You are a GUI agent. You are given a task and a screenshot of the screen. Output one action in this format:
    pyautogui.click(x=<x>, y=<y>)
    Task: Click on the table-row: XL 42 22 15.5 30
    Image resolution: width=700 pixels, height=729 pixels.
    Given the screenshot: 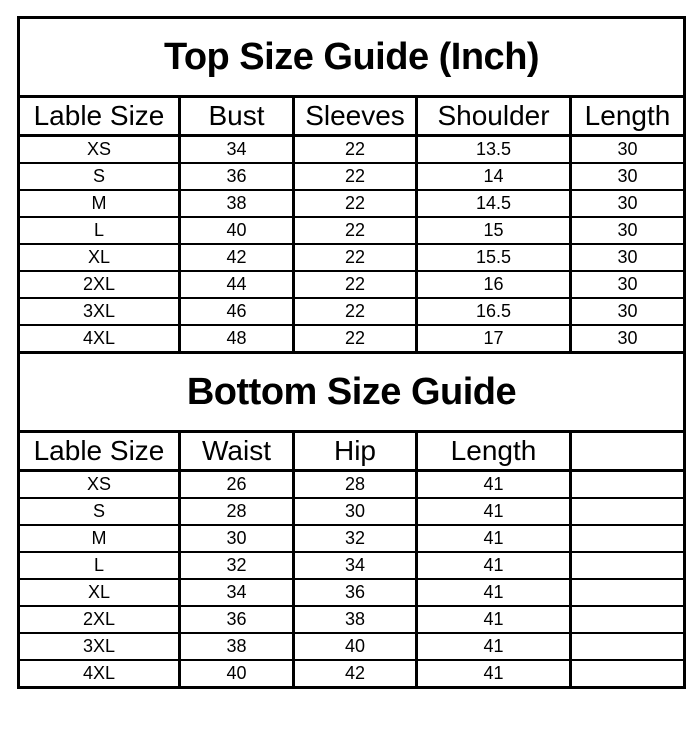 What is the action you would take?
    pyautogui.click(x=351, y=257)
    